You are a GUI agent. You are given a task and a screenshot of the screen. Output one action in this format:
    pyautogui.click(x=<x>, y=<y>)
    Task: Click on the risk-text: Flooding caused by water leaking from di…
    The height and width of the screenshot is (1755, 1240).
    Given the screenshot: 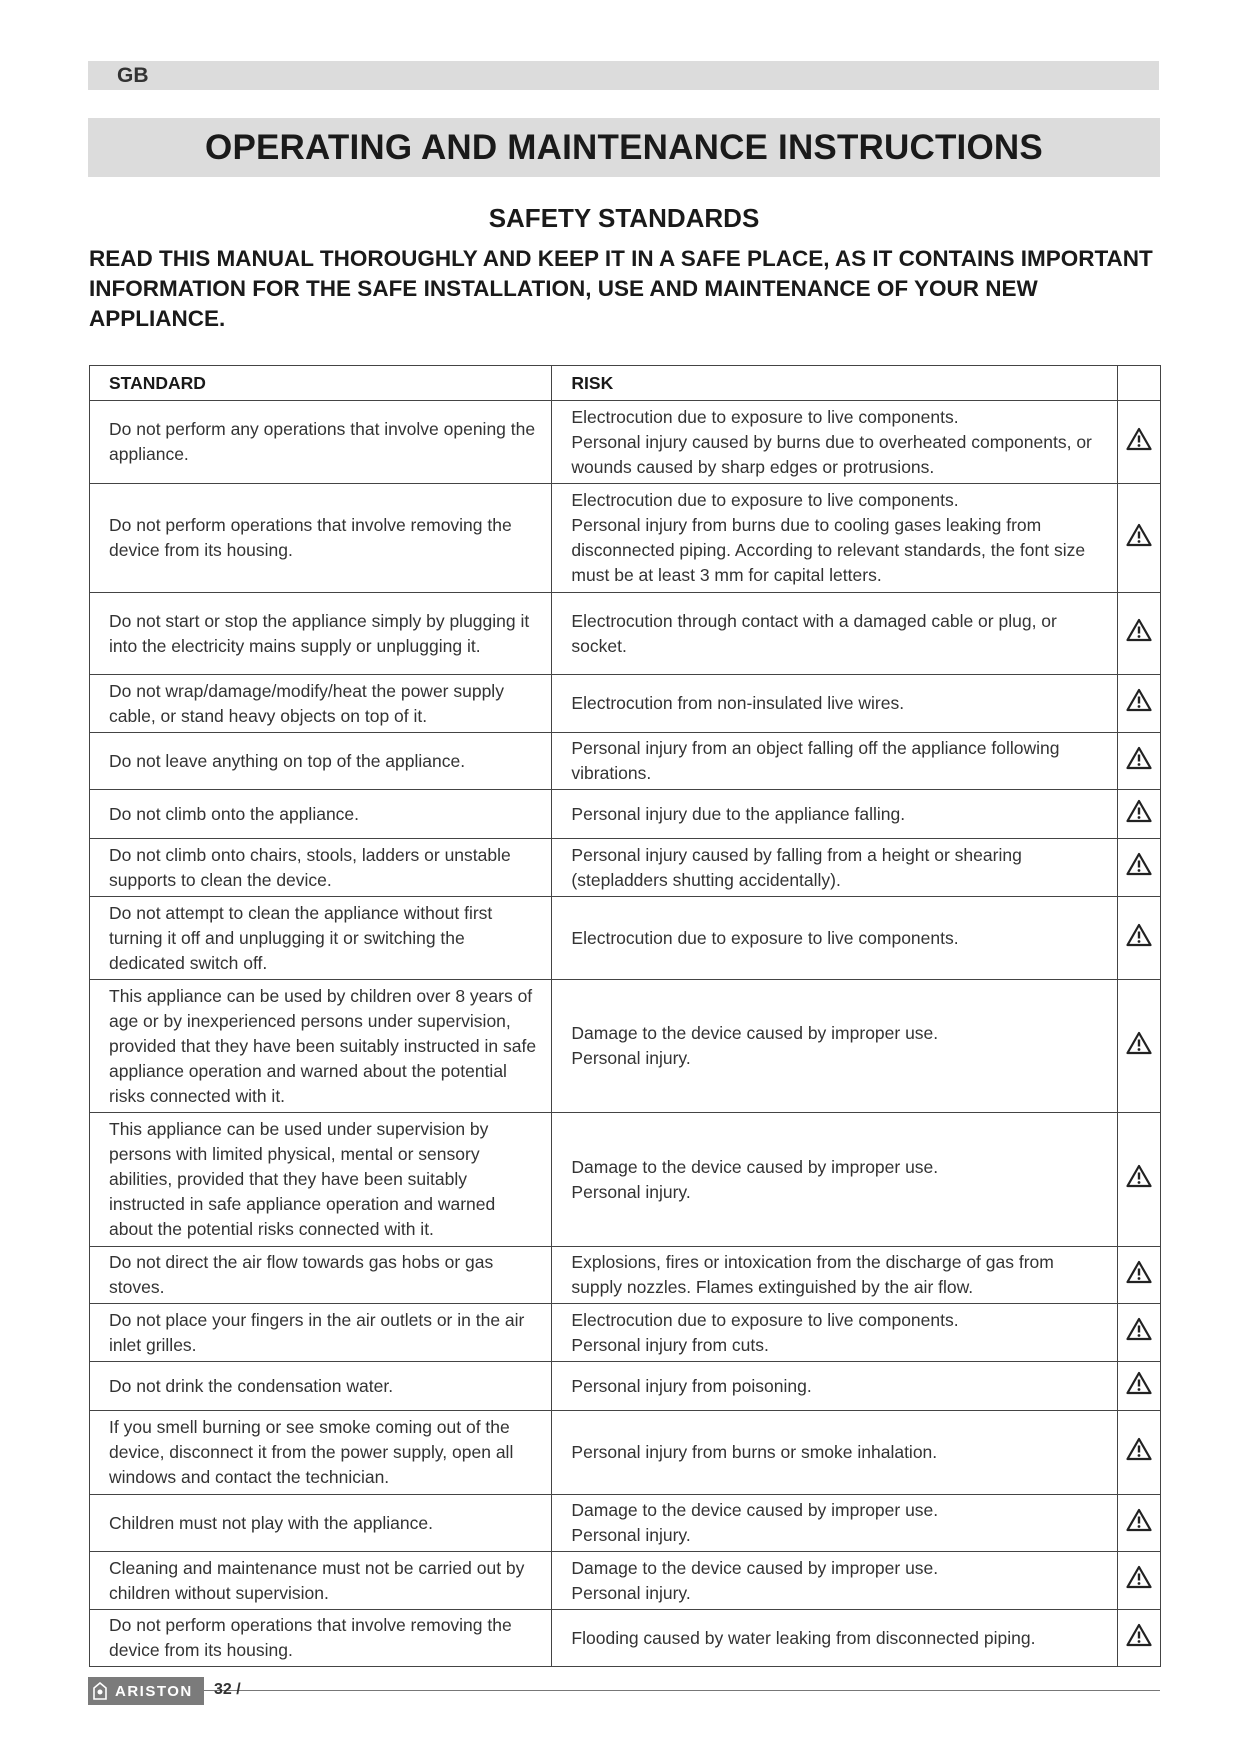 What is the action you would take?
    pyautogui.click(x=803, y=1637)
    